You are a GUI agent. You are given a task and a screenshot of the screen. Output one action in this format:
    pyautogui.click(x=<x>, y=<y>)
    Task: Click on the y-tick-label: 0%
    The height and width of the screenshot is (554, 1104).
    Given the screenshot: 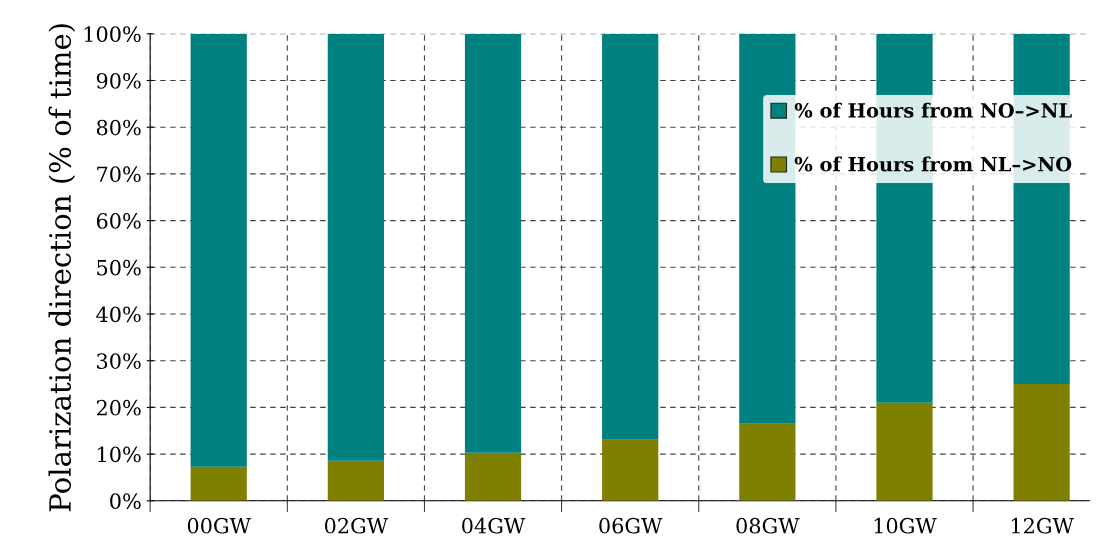 What is the action you would take?
    pyautogui.click(x=125, y=501)
    